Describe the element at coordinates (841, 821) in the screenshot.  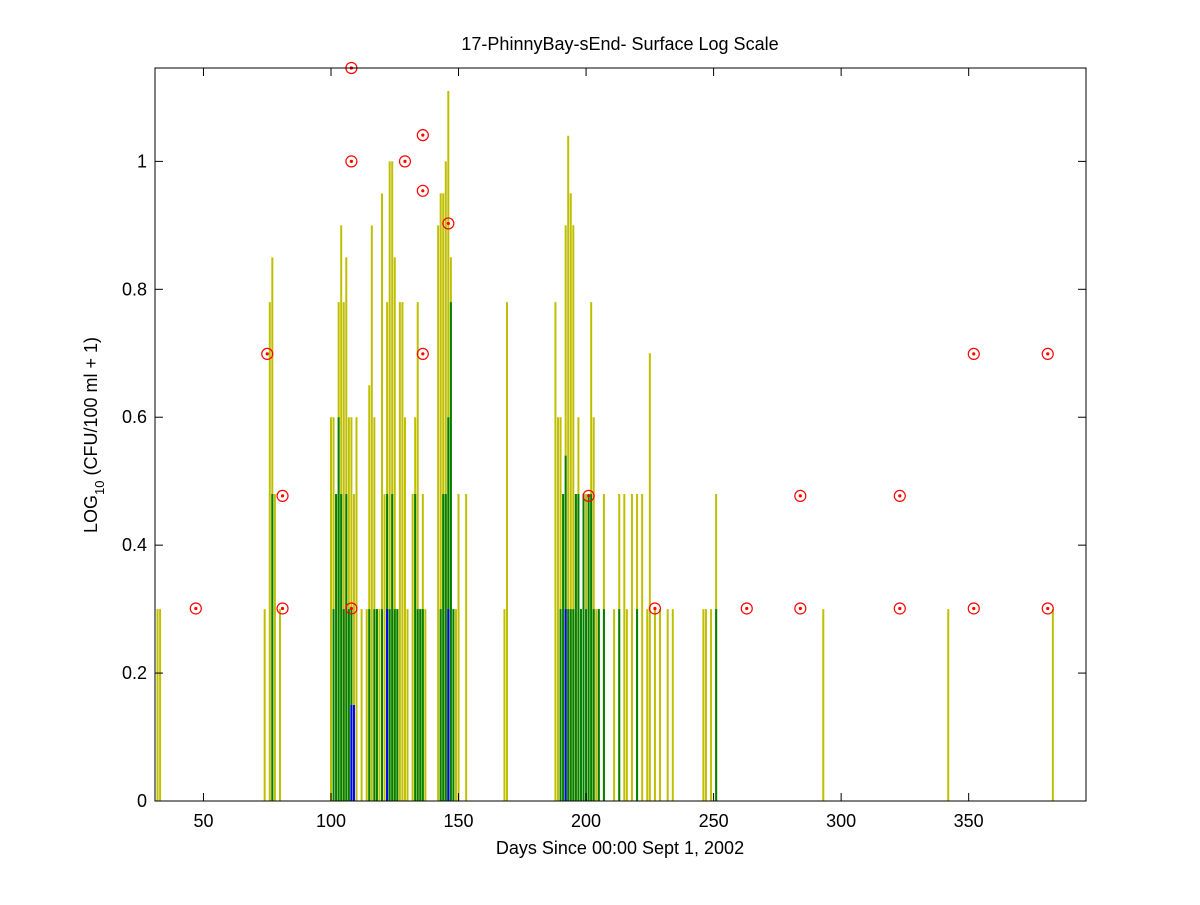
I see `x-tick-label: 300` at that location.